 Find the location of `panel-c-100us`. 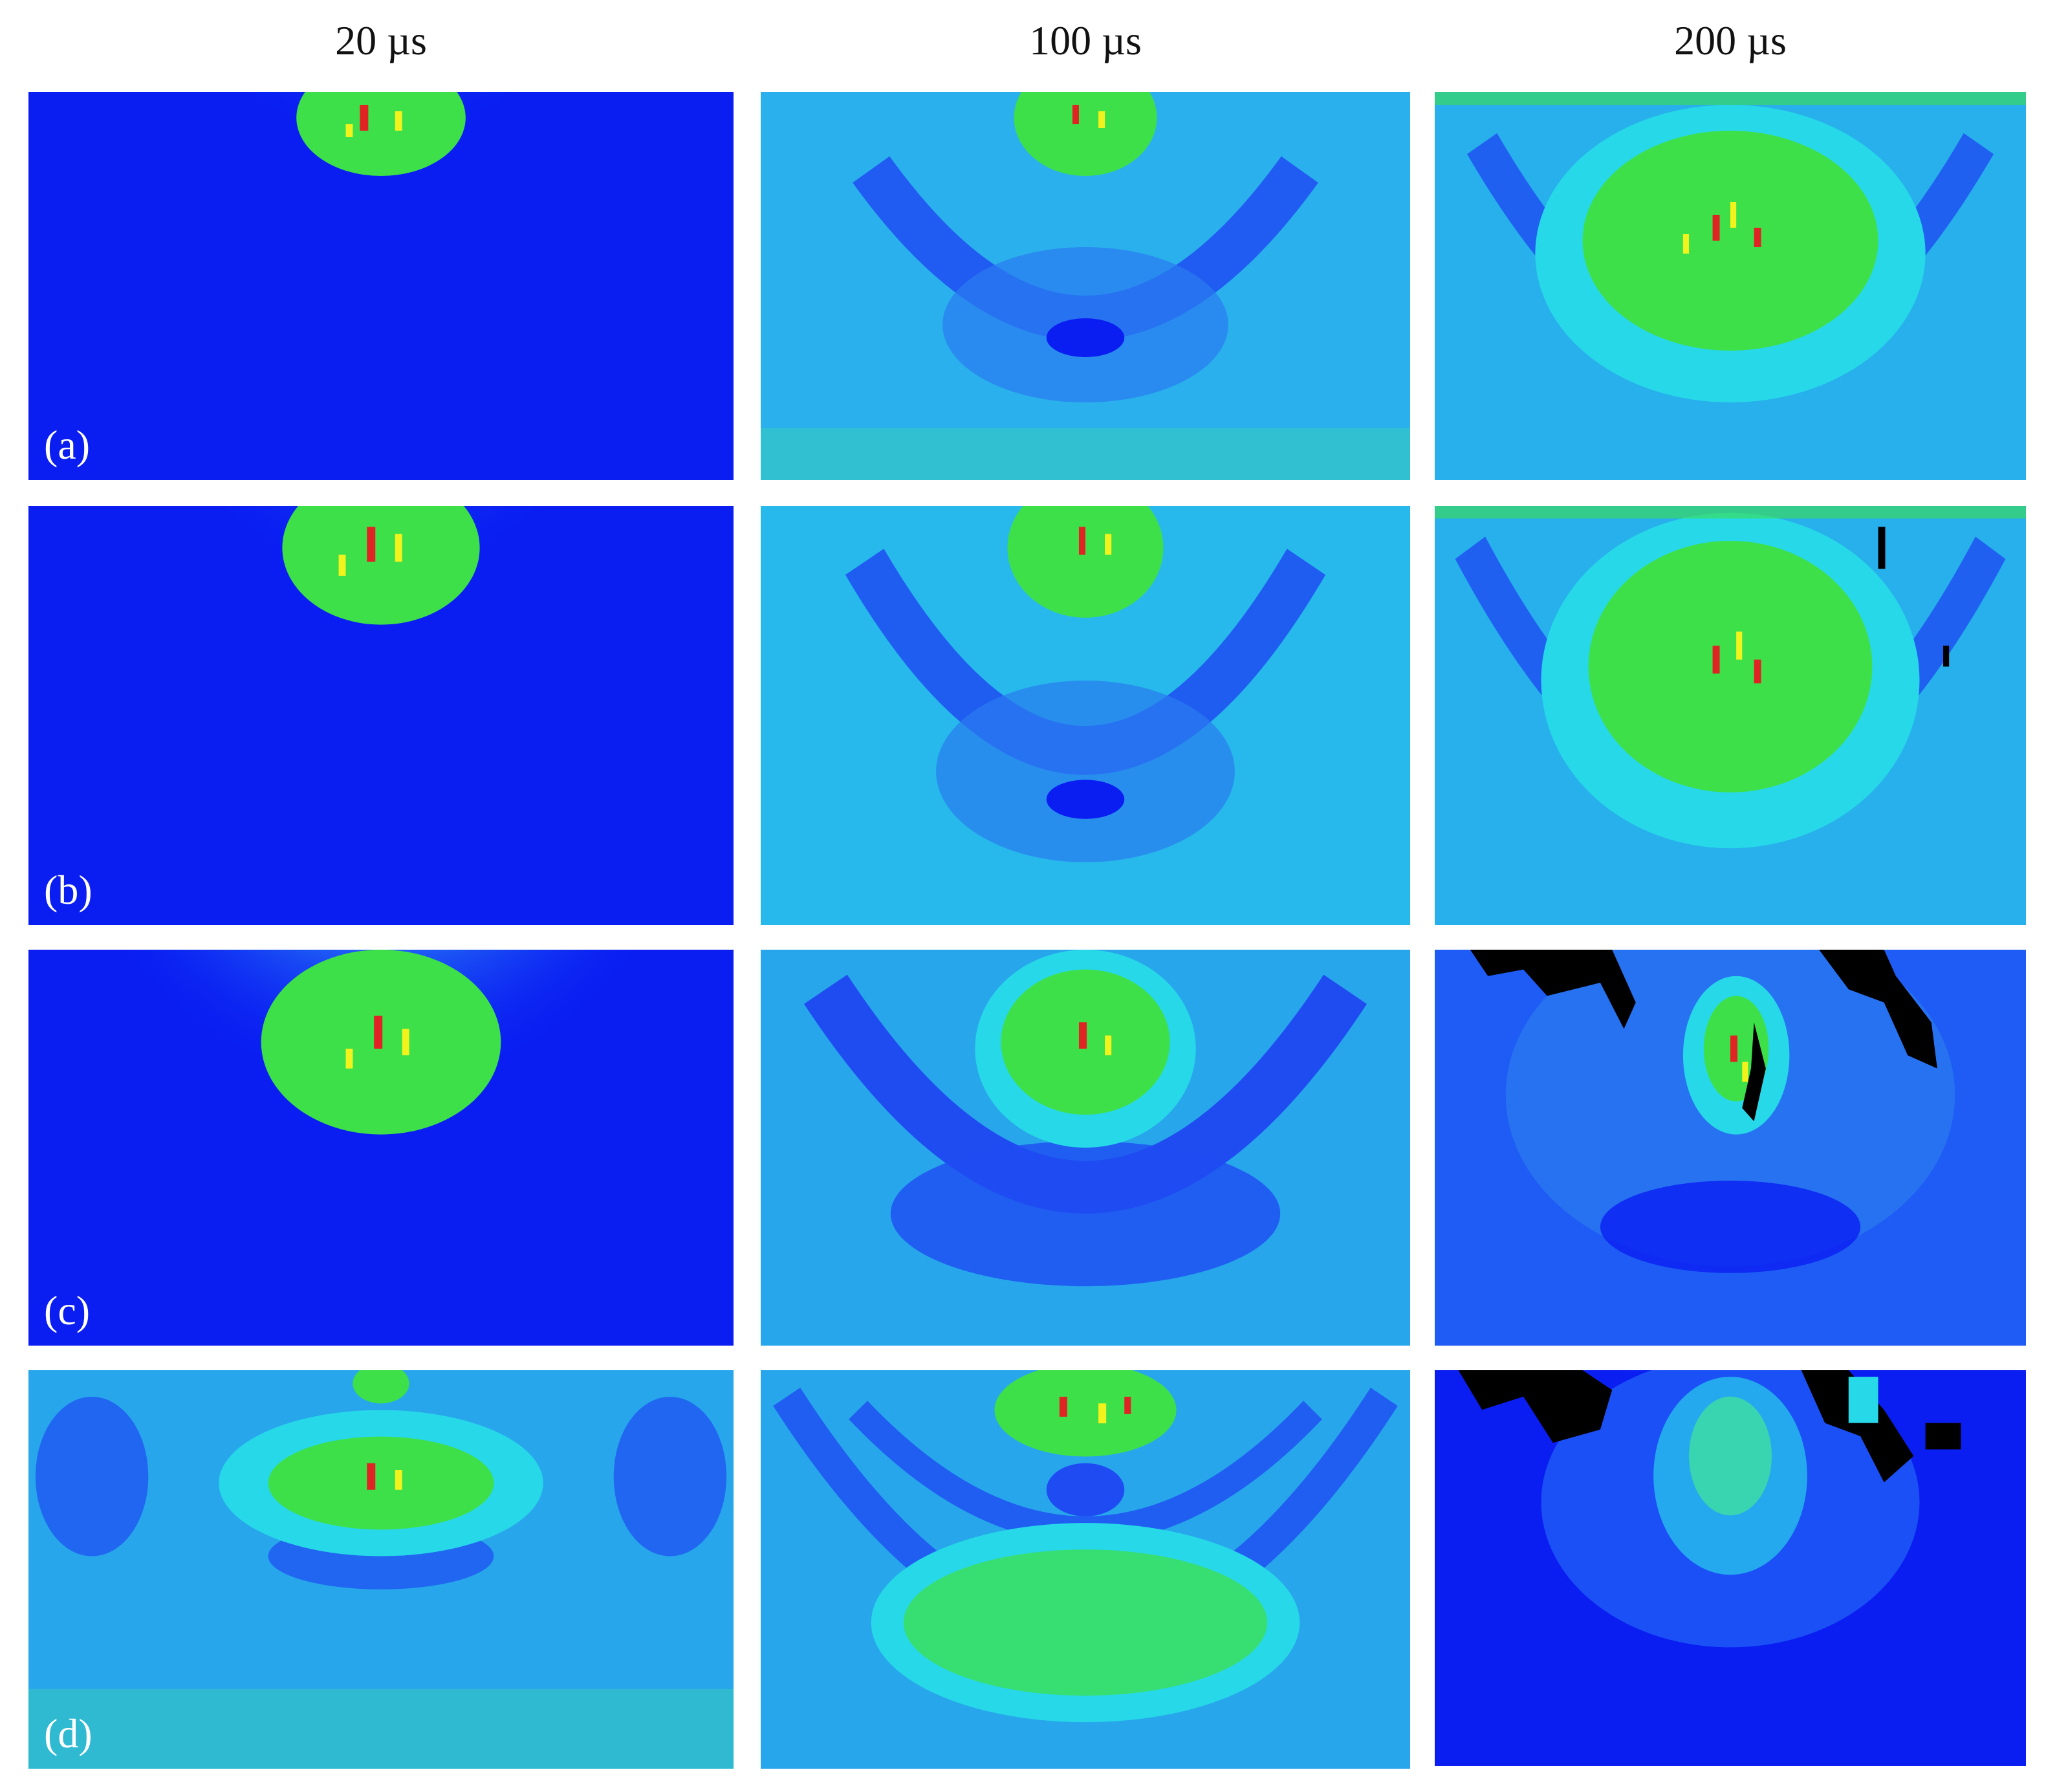

panel-c-100us is located at coordinates (1085, 1148).